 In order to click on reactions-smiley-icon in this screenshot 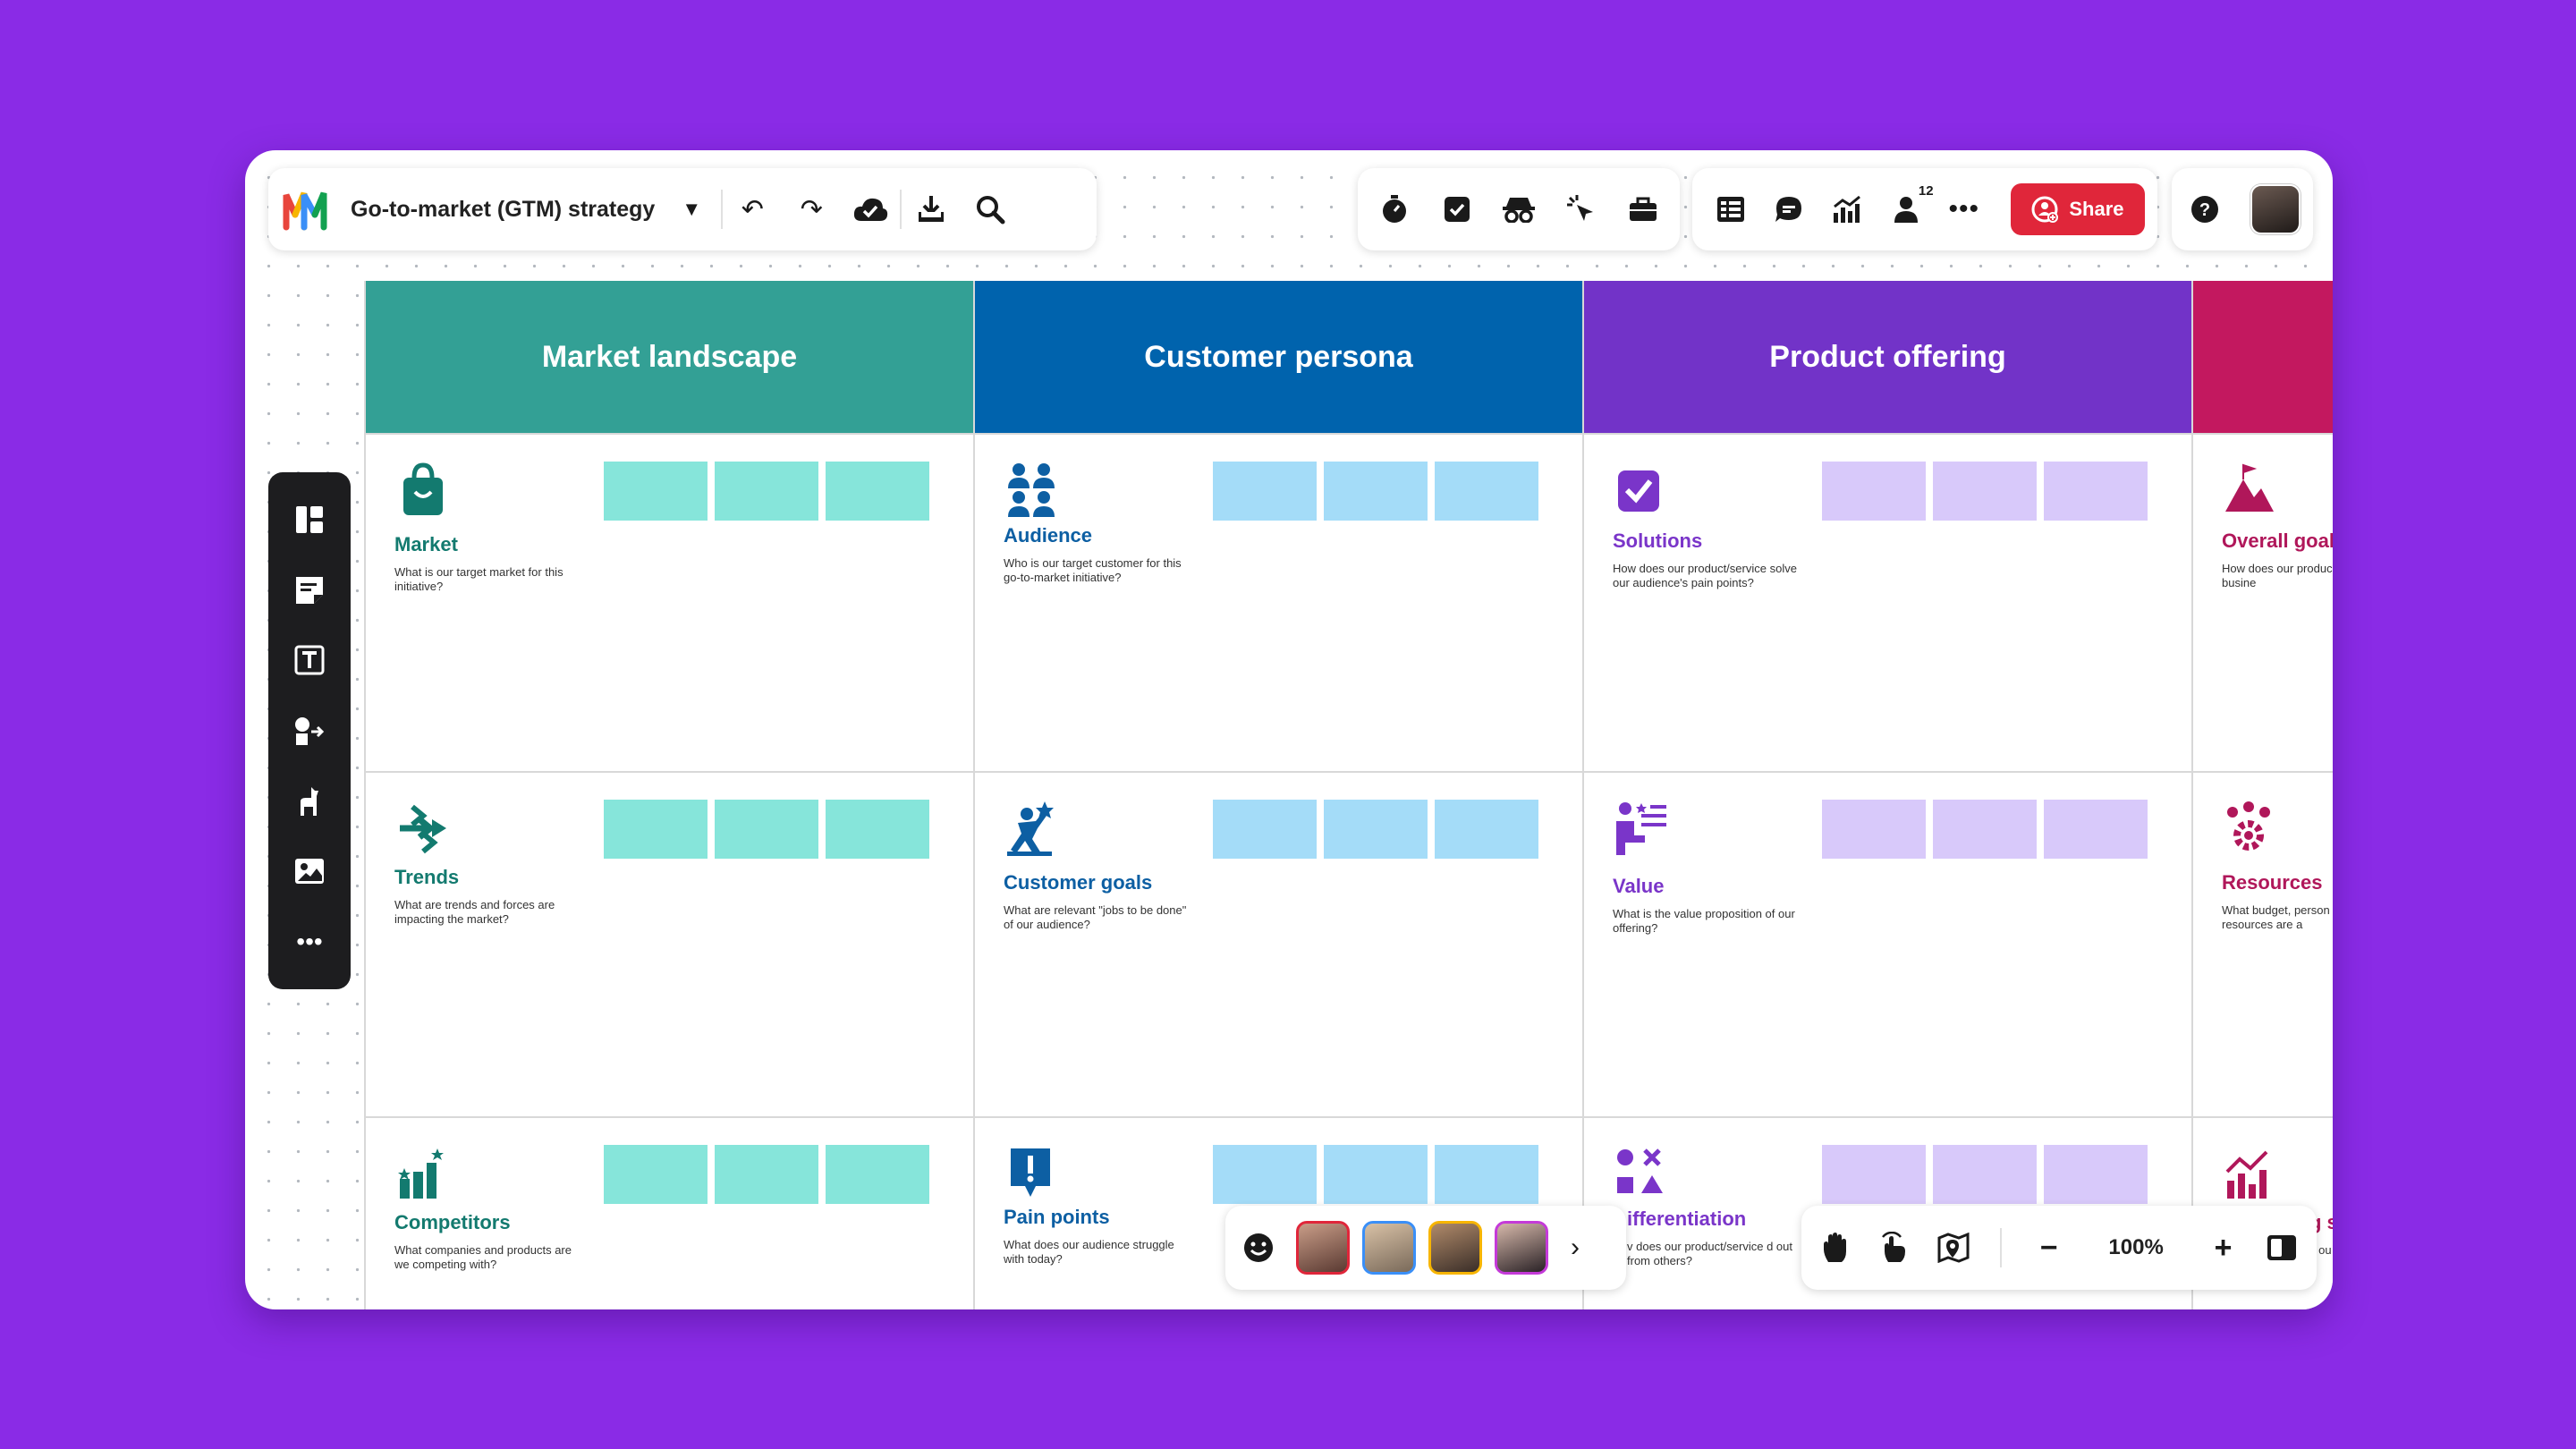, I will do `click(1258, 1247)`.